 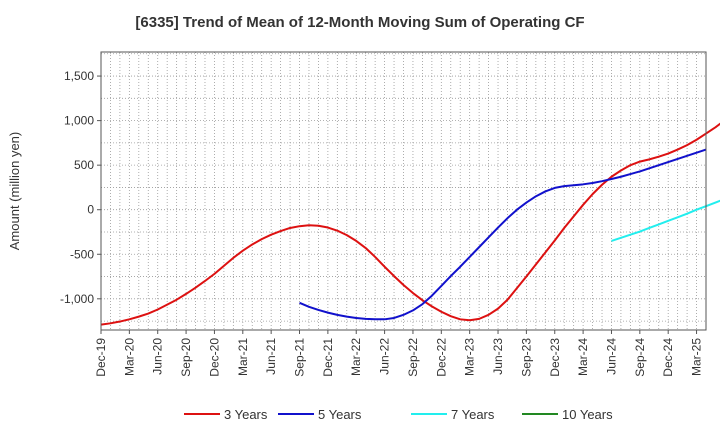 I want to click on x-tick-label: Dec-23, so click(x=555, y=357).